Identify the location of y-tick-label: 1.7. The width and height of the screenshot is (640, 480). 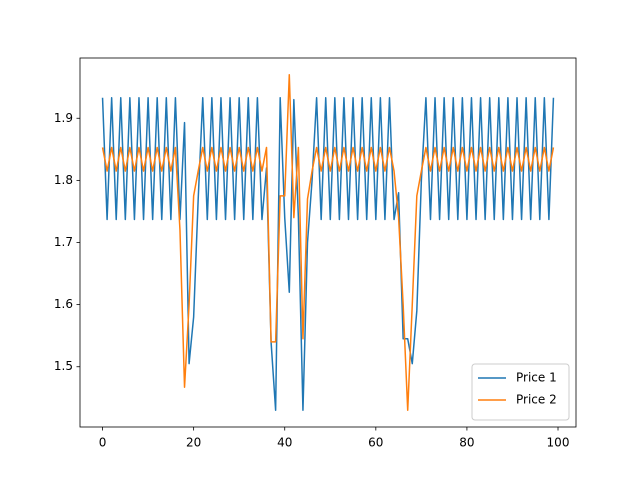
(63, 242).